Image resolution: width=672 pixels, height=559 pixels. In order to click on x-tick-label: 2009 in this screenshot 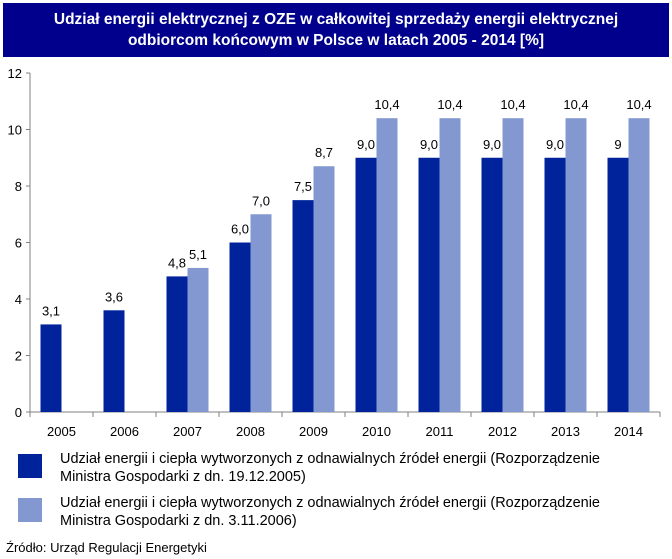, I will do `click(313, 431)`.